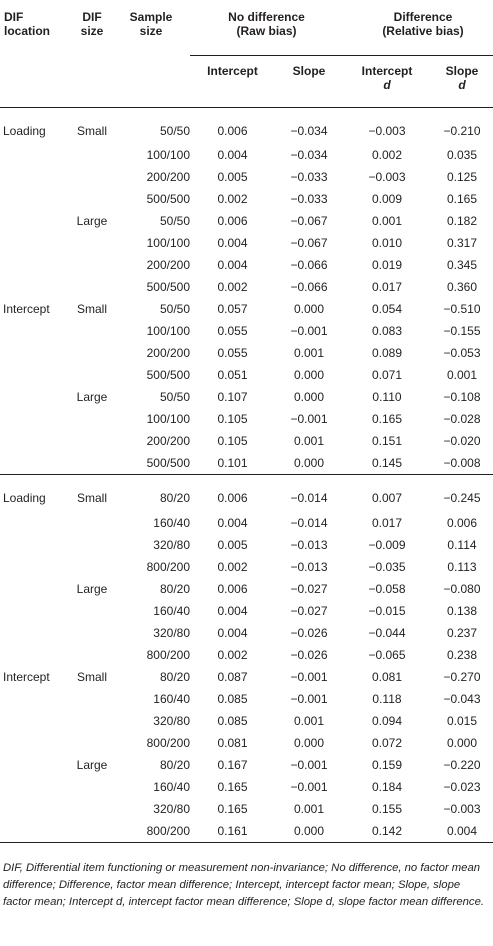 The height and width of the screenshot is (946, 493). Describe the element at coordinates (462, 221) in the screenshot. I see `cell-slope-d: 0.182` at that location.